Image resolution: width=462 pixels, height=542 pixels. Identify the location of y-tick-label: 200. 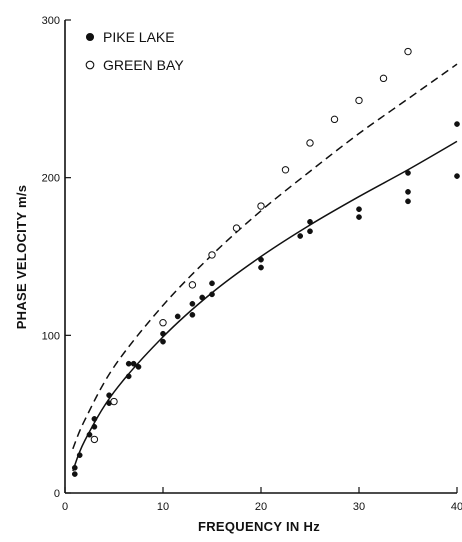
(51, 179).